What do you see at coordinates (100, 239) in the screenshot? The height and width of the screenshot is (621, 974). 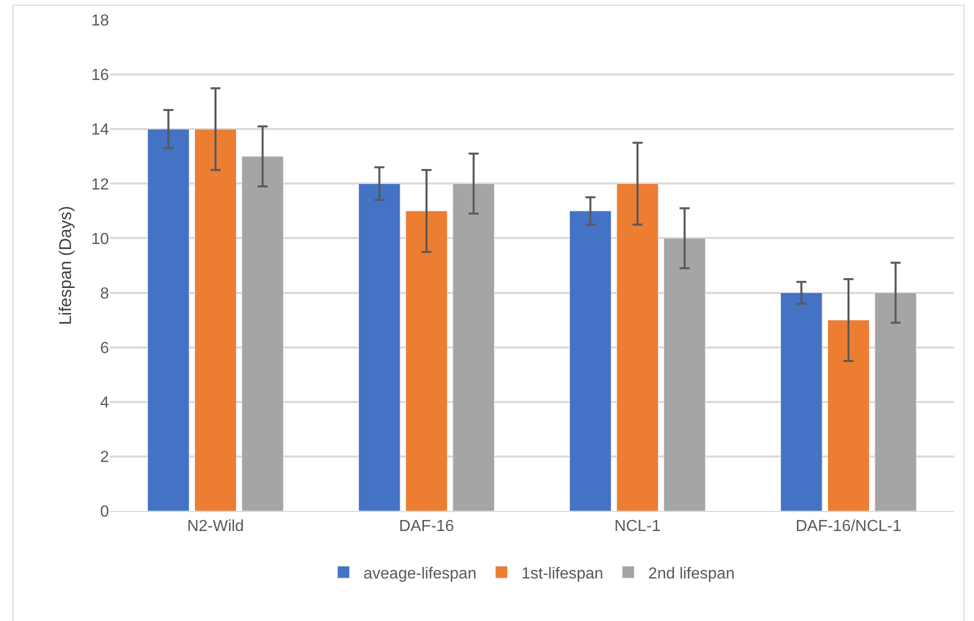 I see `y-tick-label: 10` at bounding box center [100, 239].